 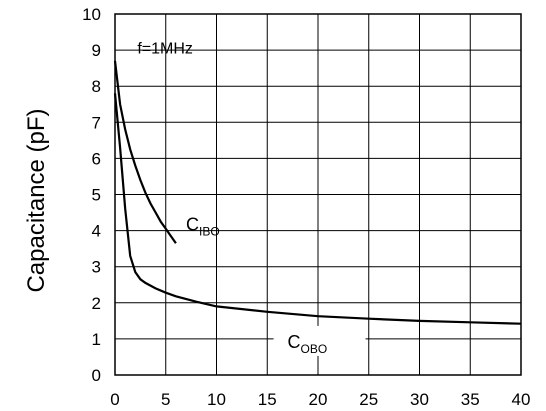 I want to click on x-tick-label: 10, so click(x=216, y=399).